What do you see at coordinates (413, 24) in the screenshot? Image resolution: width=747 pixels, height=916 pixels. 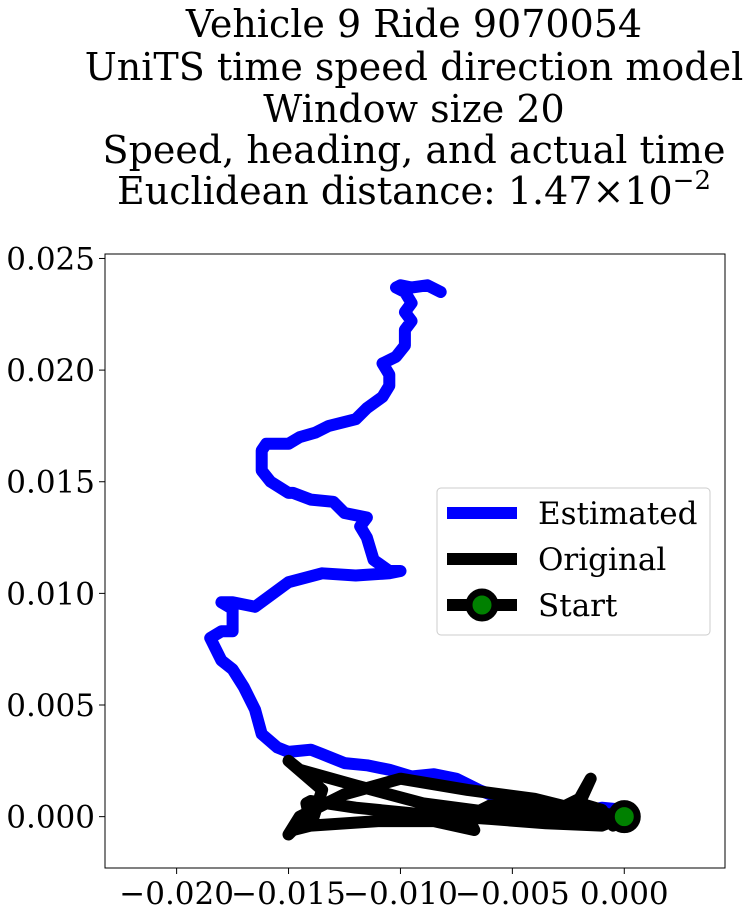 I see `title-line-1: Vehicle 9 Ride 9070054` at bounding box center [413, 24].